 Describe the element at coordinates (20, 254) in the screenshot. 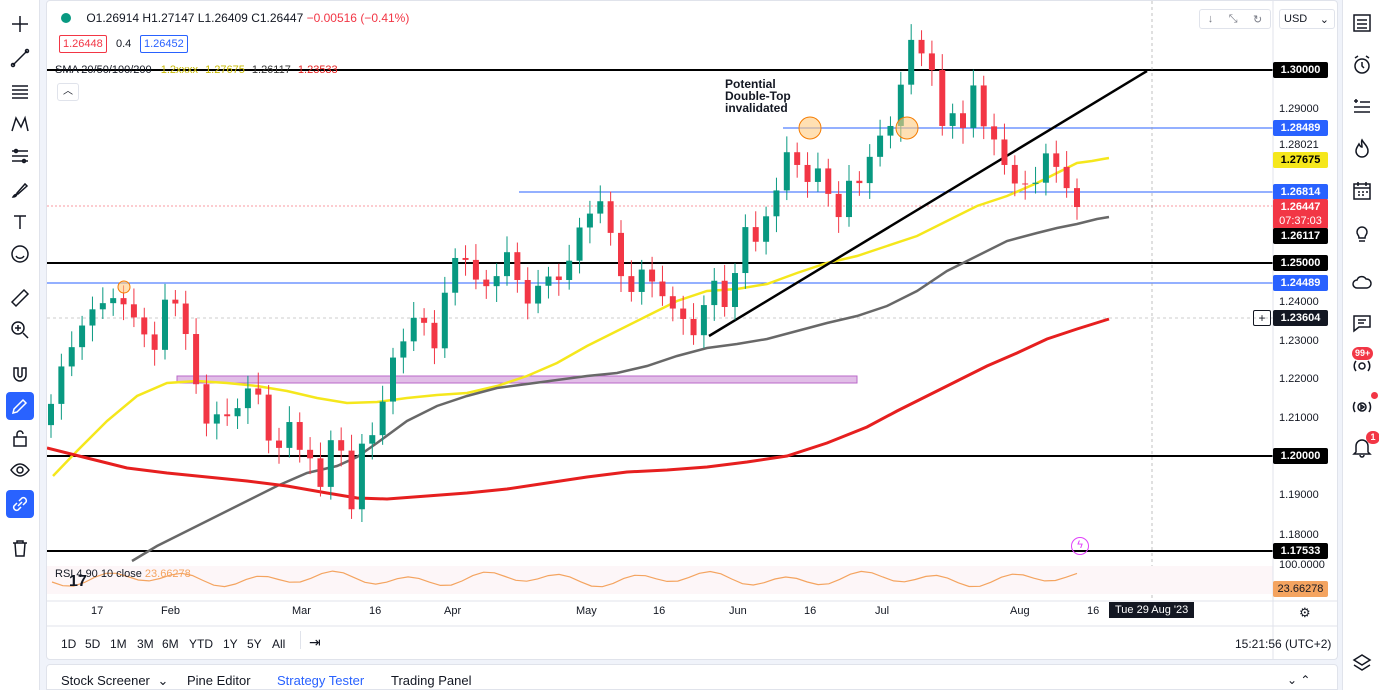

I see `emoji-icon` at that location.